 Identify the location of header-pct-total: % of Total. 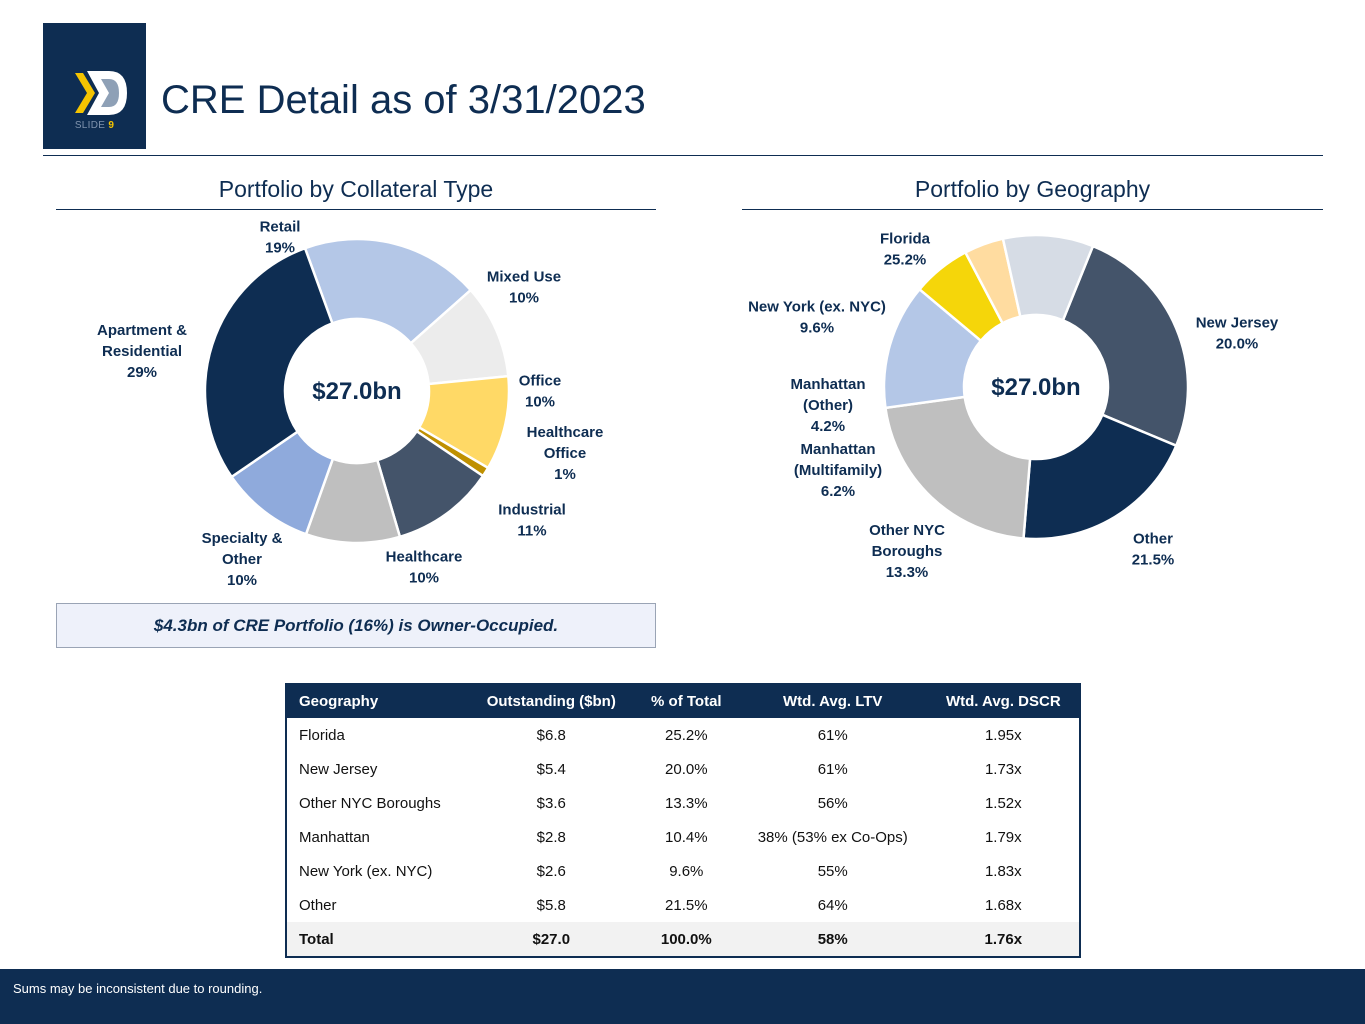
(686, 701).